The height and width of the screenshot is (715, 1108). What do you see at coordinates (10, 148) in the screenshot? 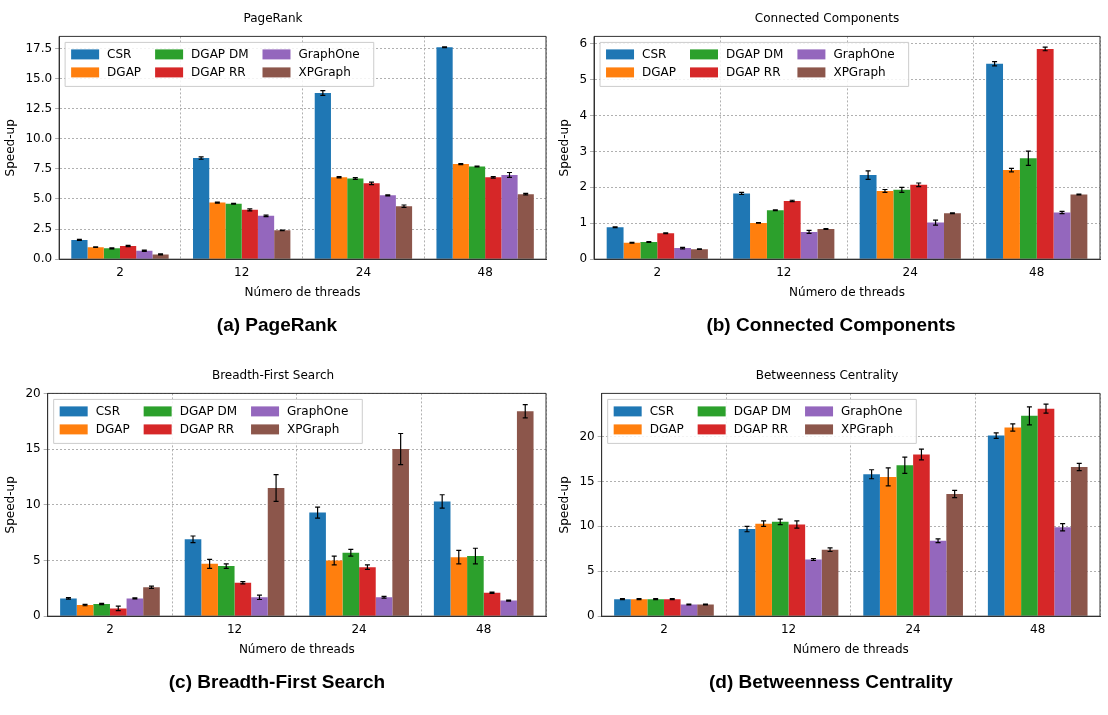
I see `y-axis-title: Speed-up` at bounding box center [10, 148].